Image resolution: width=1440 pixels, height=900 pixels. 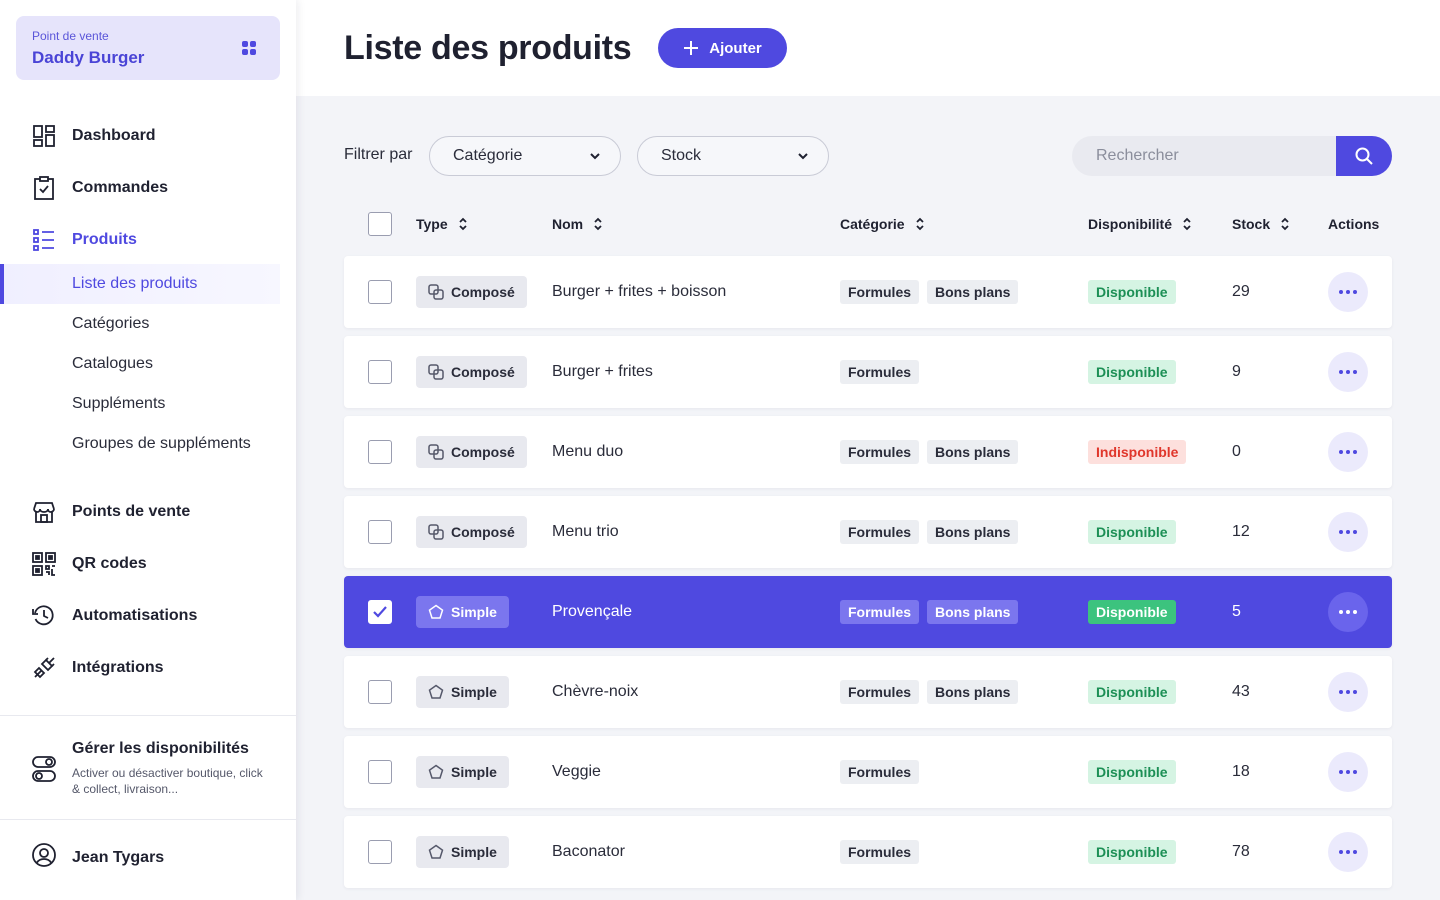 I want to click on nav-dashboard: Dashboard, so click(x=148, y=136).